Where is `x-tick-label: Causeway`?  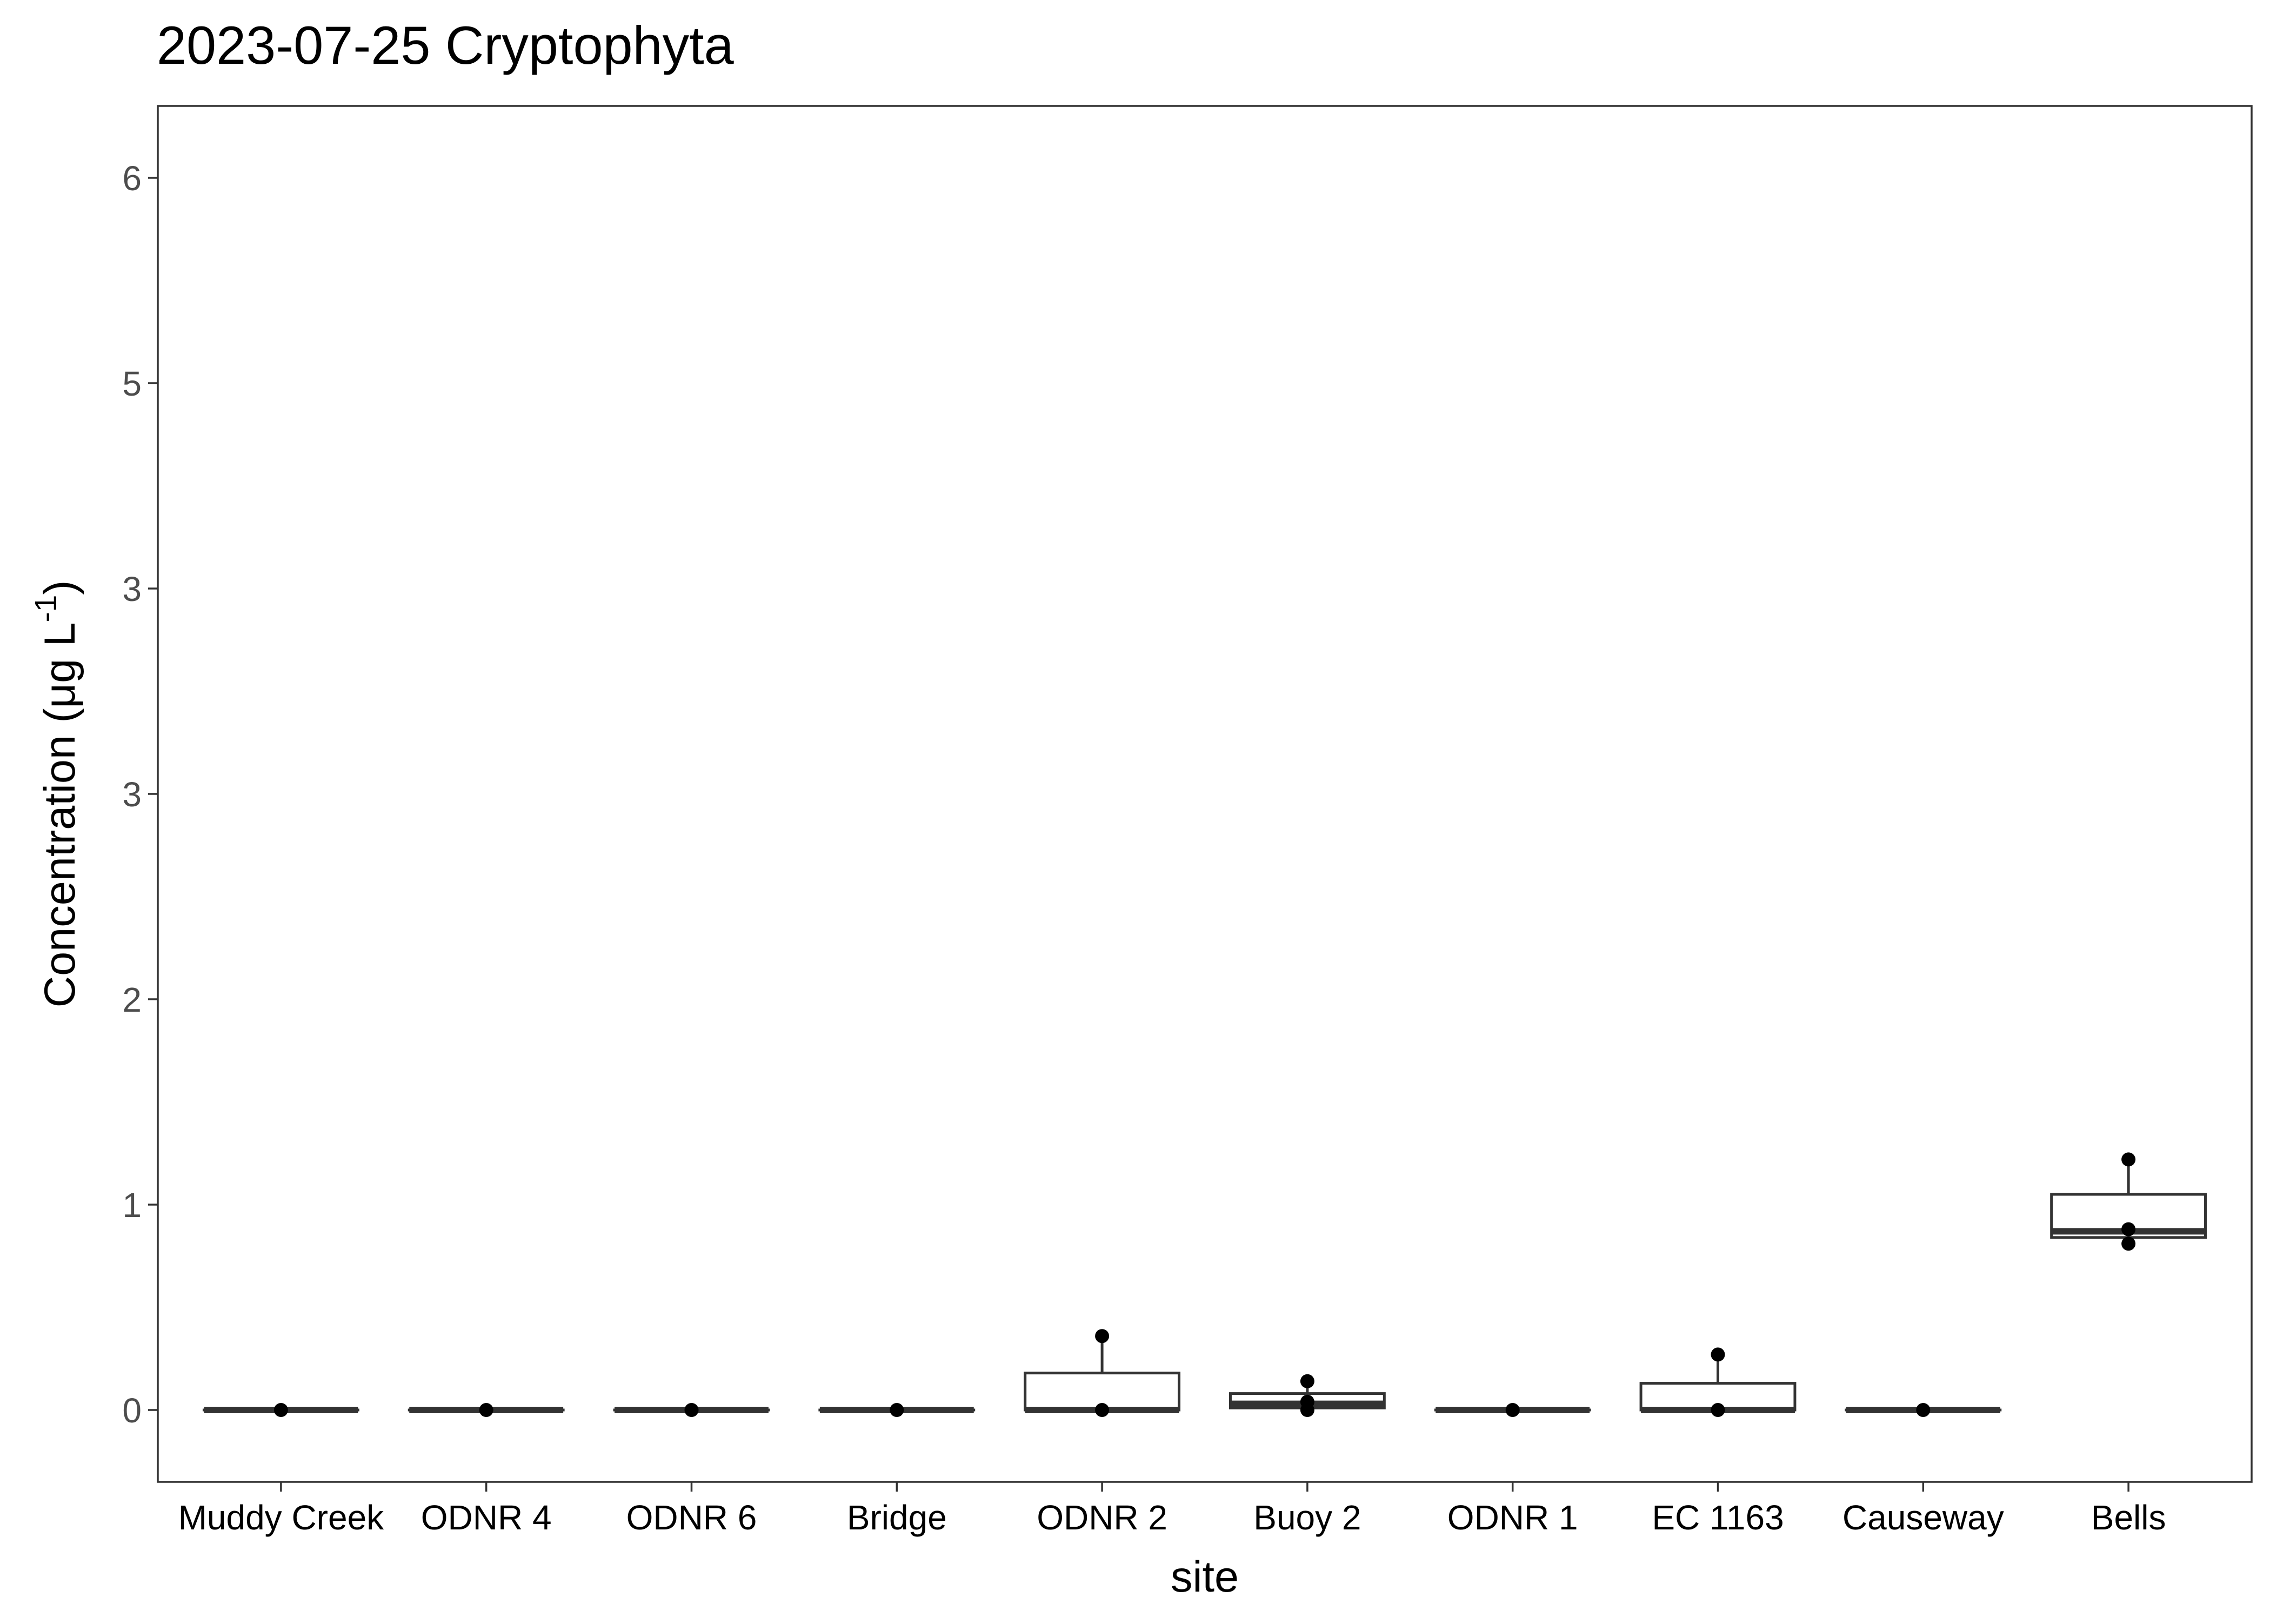
x-tick-label: Causeway is located at coordinates (1923, 1518).